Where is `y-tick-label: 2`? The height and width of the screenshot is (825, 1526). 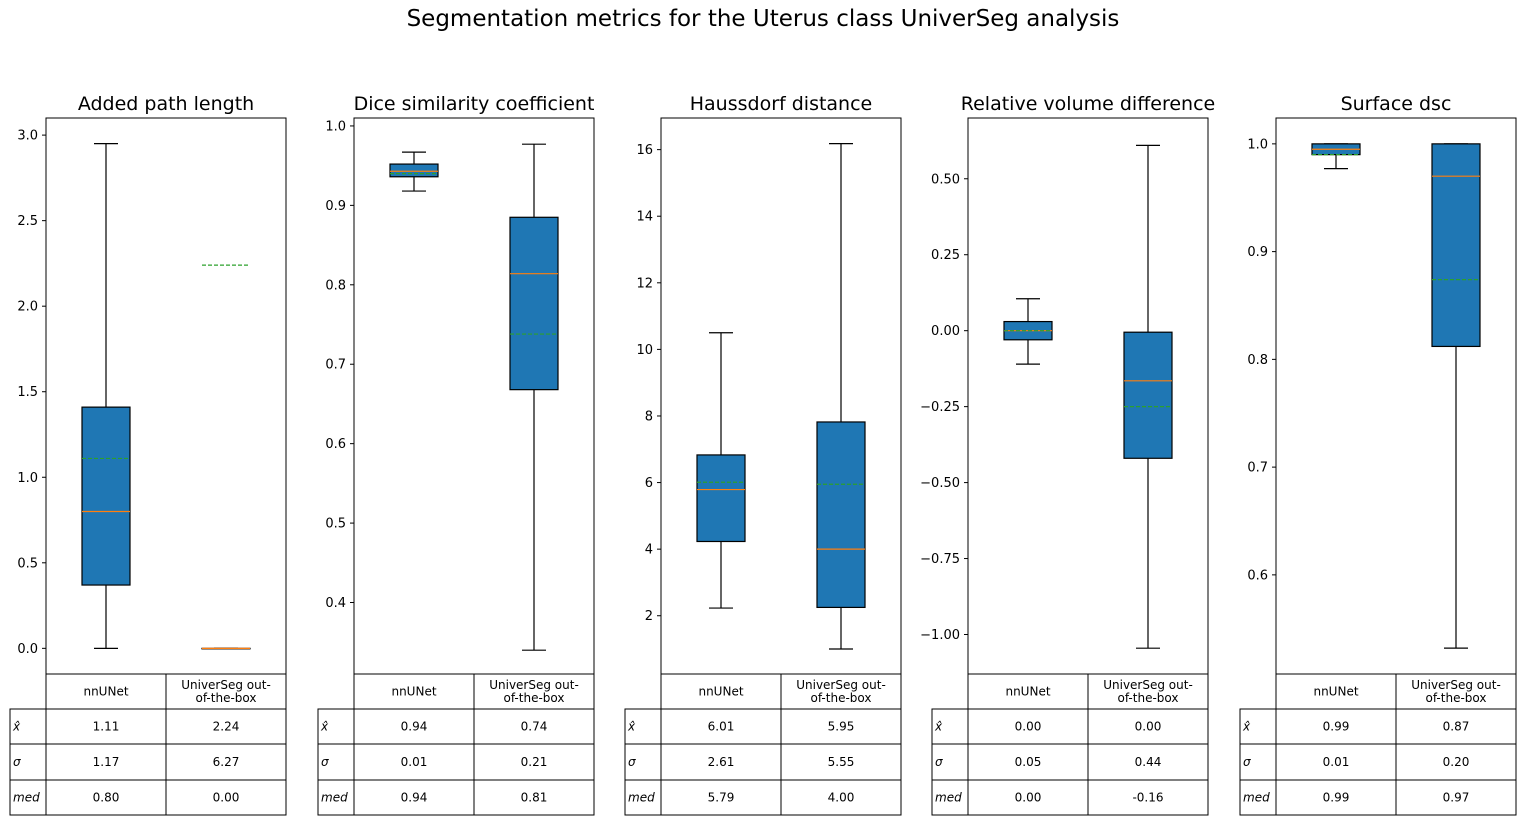 y-tick-label: 2 is located at coordinates (649, 616).